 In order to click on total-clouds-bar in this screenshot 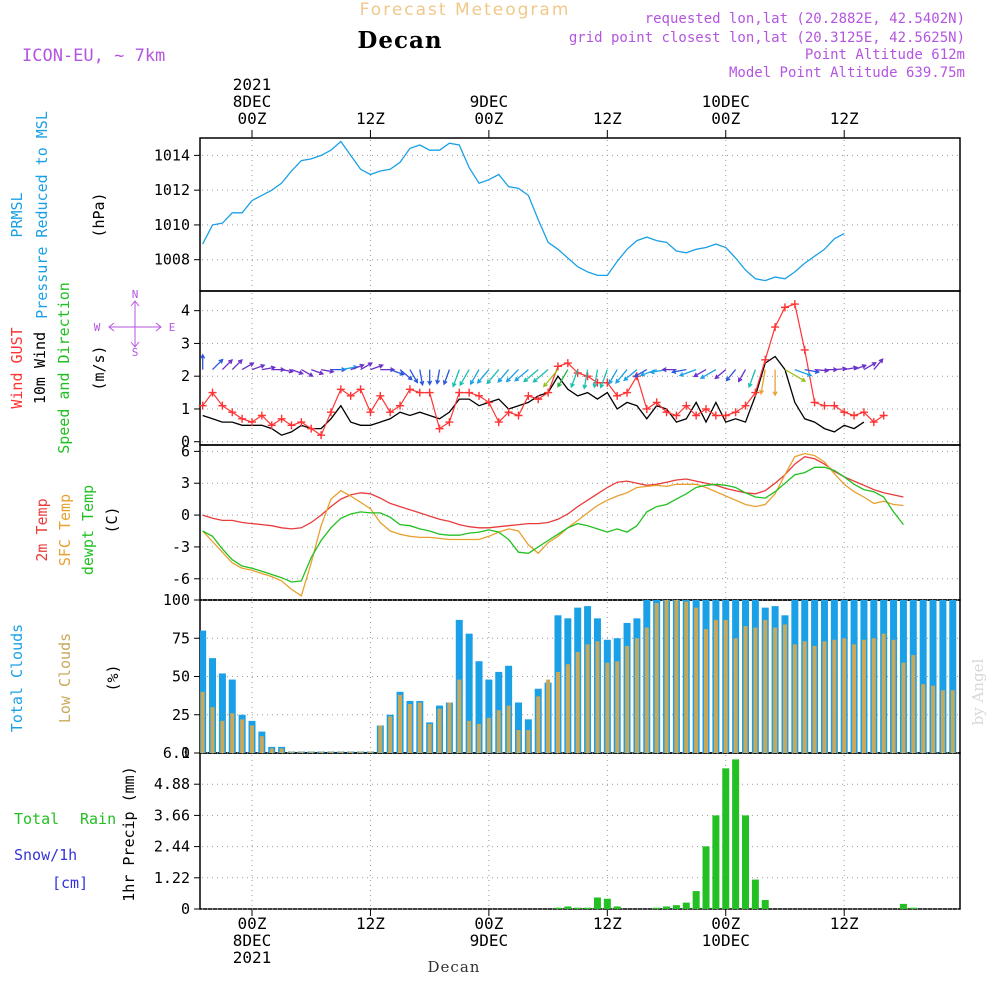, I will do `click(953, 676)`.